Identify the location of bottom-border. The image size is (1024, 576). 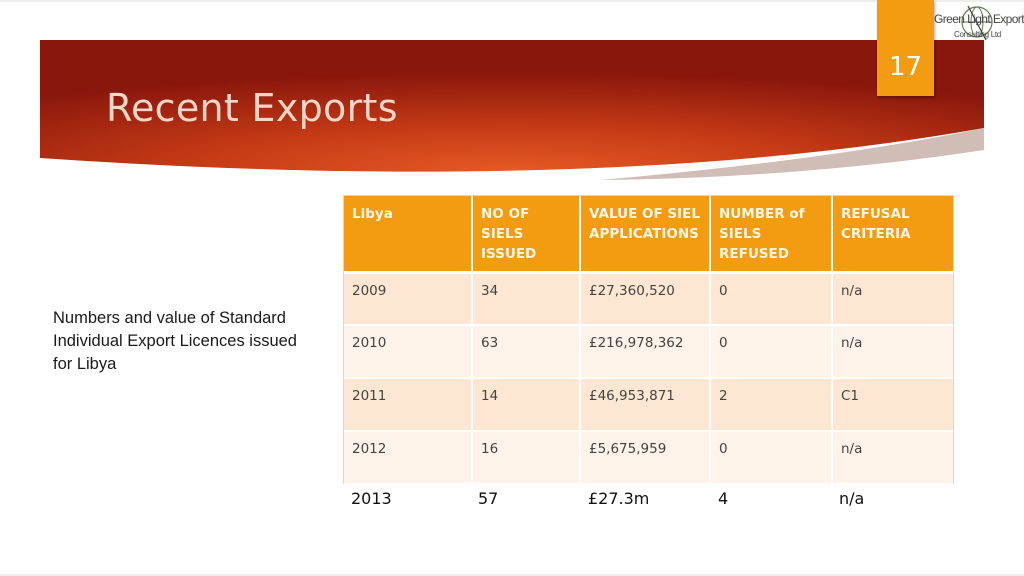
(512, 575).